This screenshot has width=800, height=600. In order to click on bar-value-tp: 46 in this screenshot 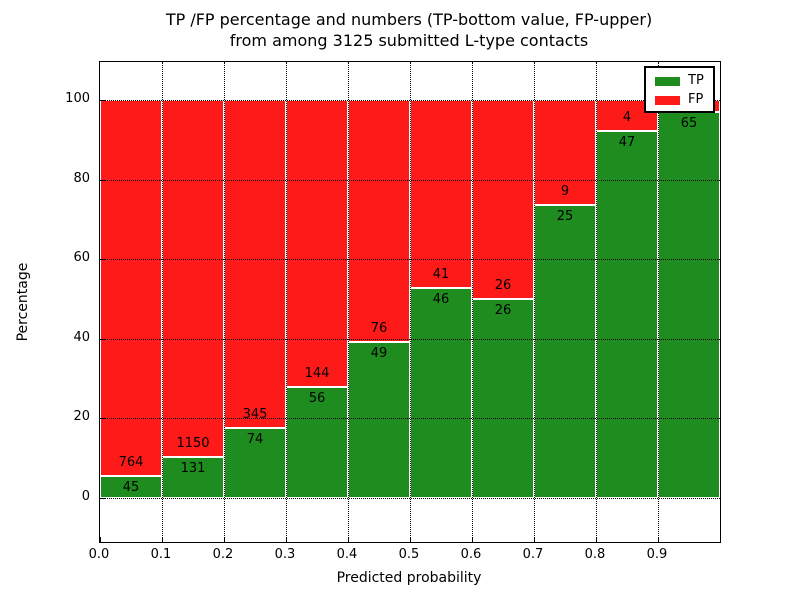, I will do `click(441, 299)`.